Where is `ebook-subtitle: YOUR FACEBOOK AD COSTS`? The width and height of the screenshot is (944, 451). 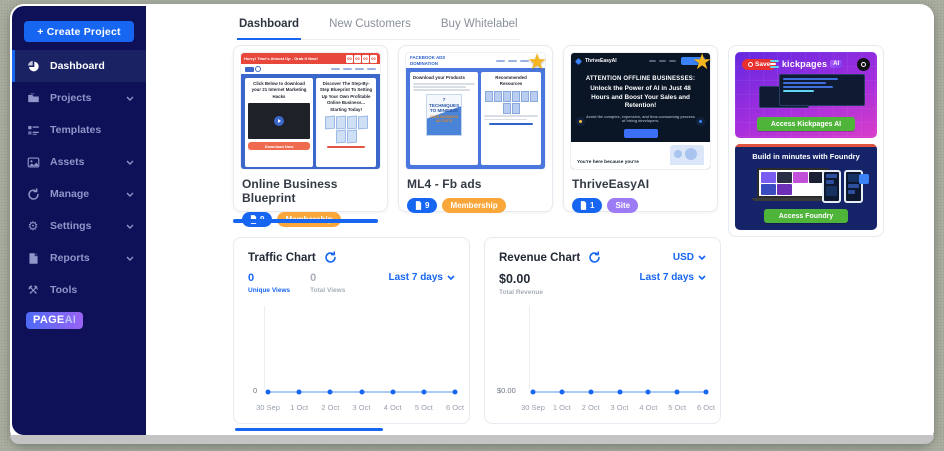 ebook-subtitle: YOUR FACEBOOK AD COSTS is located at coordinates (444, 119).